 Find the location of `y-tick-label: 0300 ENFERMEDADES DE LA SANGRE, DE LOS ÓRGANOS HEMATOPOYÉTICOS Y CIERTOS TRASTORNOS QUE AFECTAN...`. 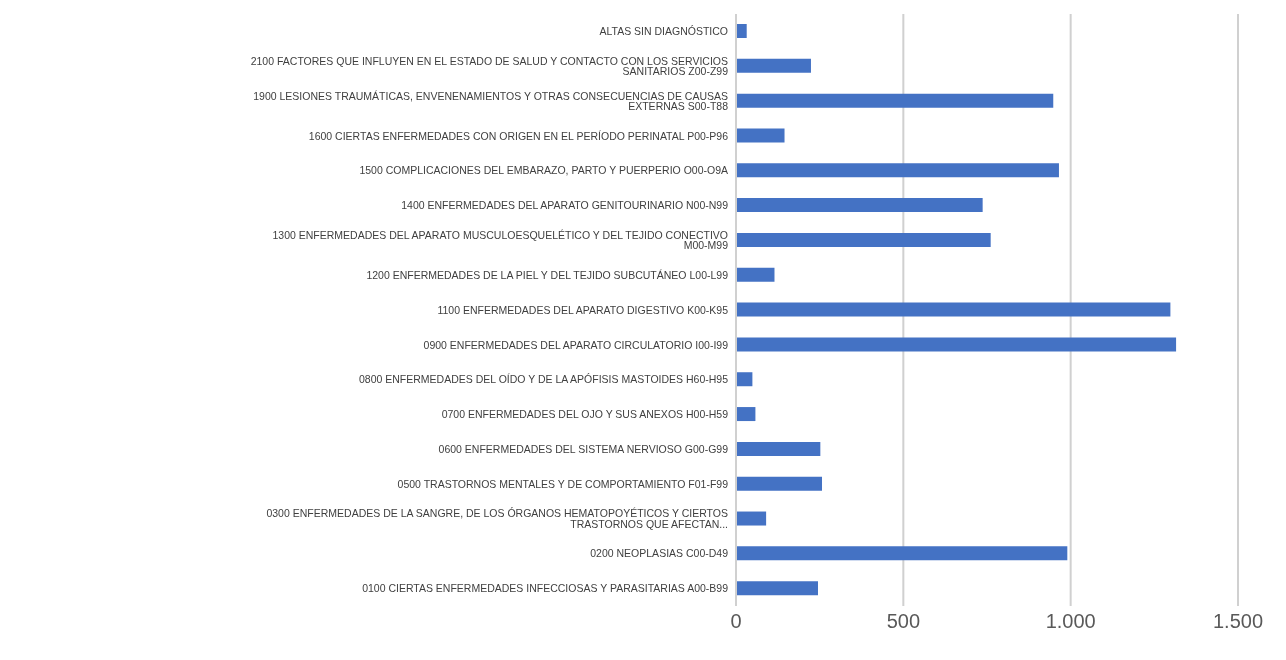

y-tick-label: 0300 ENFERMEDADES DE LA SANGRE, DE LOS ÓRGANOS HEMATOPOYÉTICOS Y CIERTOS TRASTORNOS QUE AFECTAN... is located at coordinates (497, 518).